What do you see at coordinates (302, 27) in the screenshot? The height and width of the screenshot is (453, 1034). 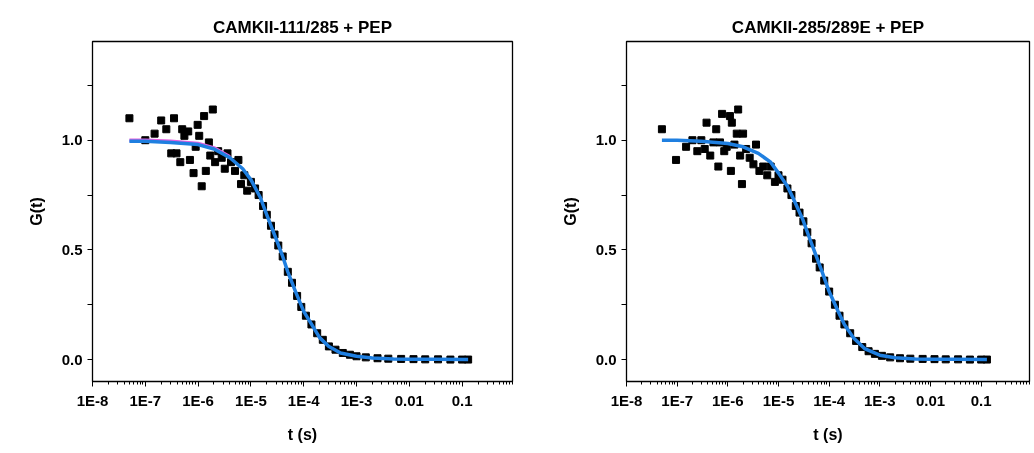 I see `chart-title: CAMKII-111/285 + PEP` at bounding box center [302, 27].